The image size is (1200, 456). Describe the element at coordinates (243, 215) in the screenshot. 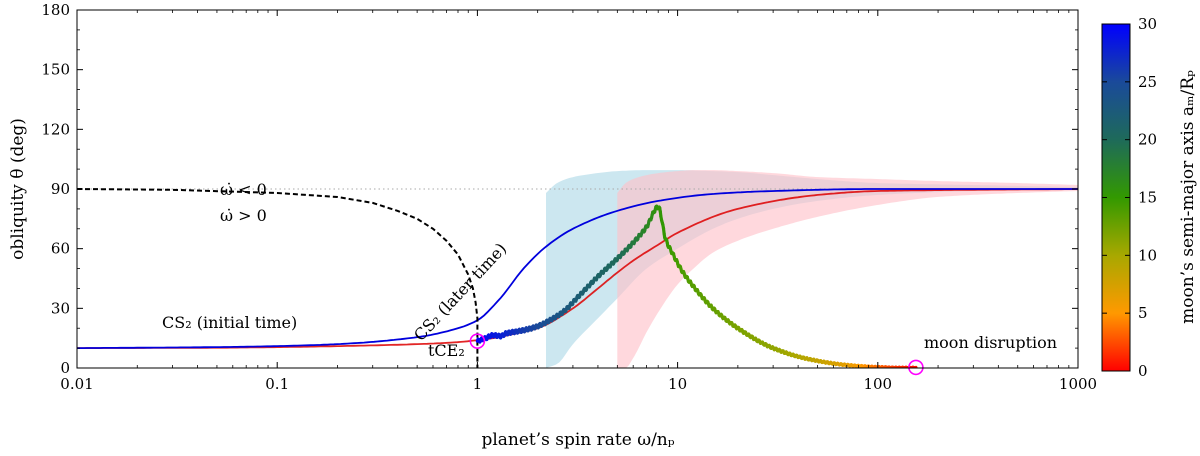

I see `annotation-omega-positive: ω̇ > 0` at that location.